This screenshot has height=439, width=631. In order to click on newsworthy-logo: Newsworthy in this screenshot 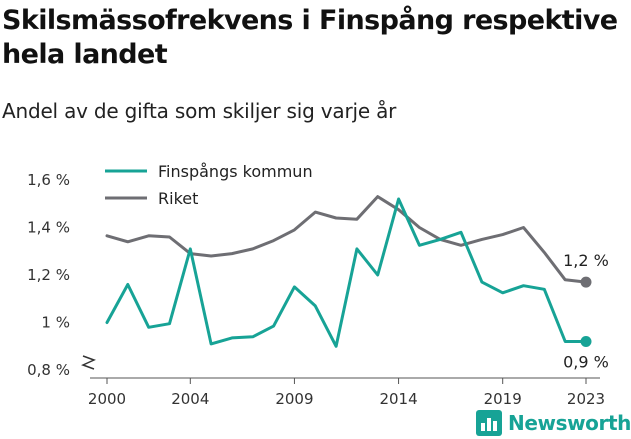, I will do `click(553, 423)`.